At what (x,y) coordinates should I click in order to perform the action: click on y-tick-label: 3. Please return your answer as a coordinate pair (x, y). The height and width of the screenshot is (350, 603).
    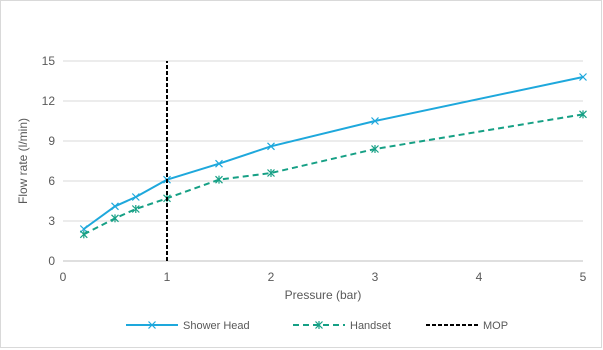
    Looking at the image, I should click on (51, 221).